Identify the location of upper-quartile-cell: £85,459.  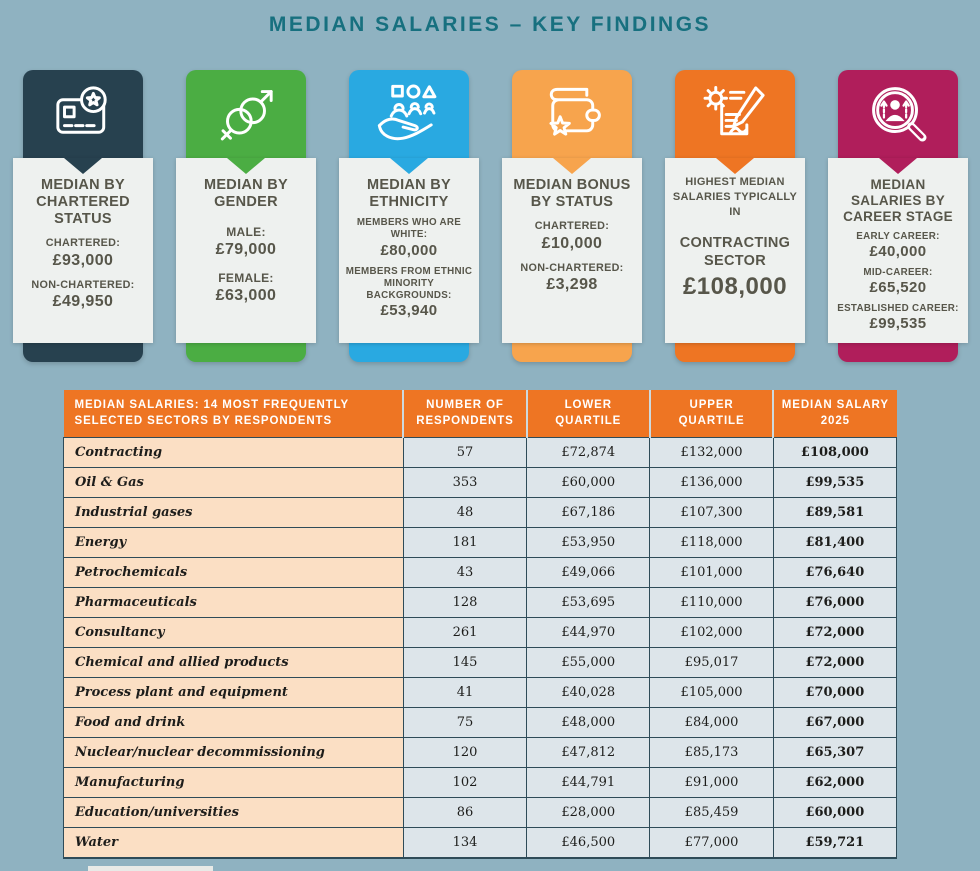
(711, 813).